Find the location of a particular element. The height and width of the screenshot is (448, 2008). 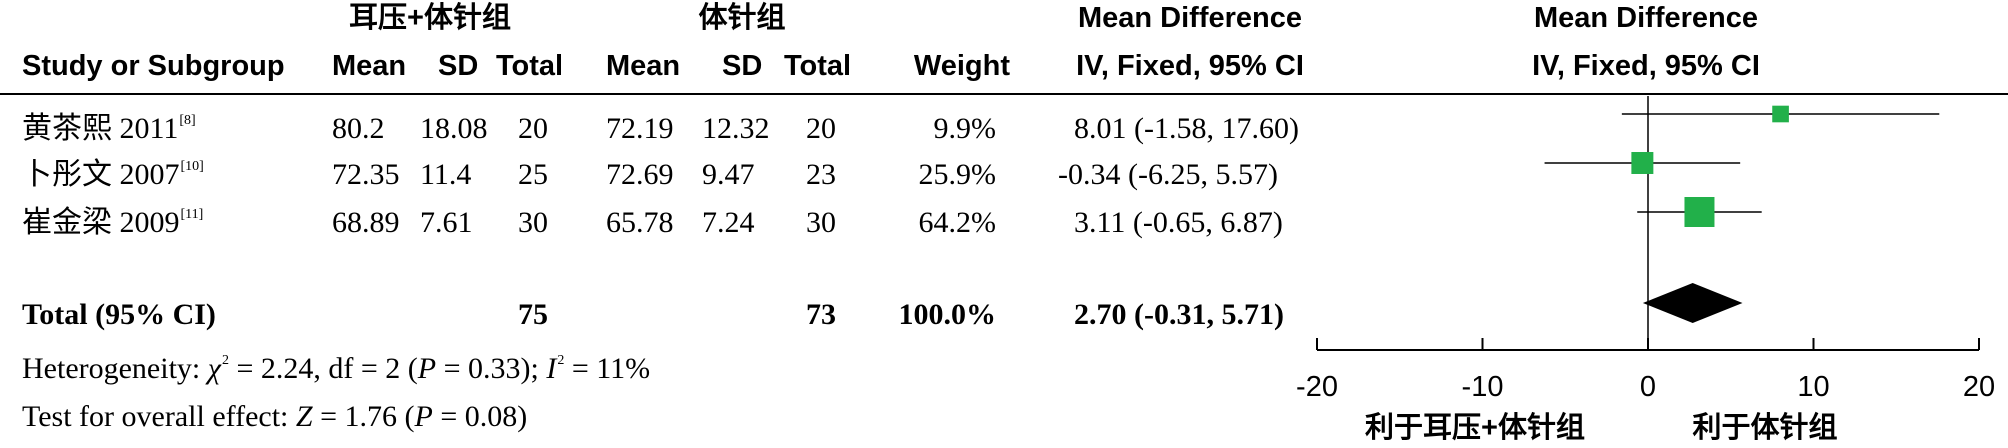

study-ci-text: 8.01 (-1.58, 17.60) is located at coordinates (1186, 128).